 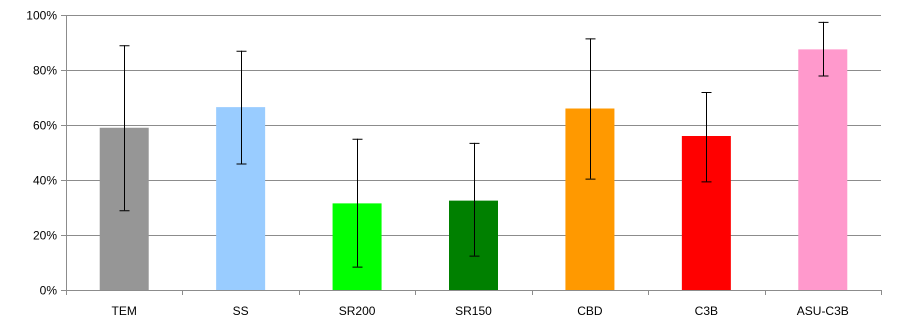 I want to click on y-tick-label: 40%, so click(x=45, y=181).